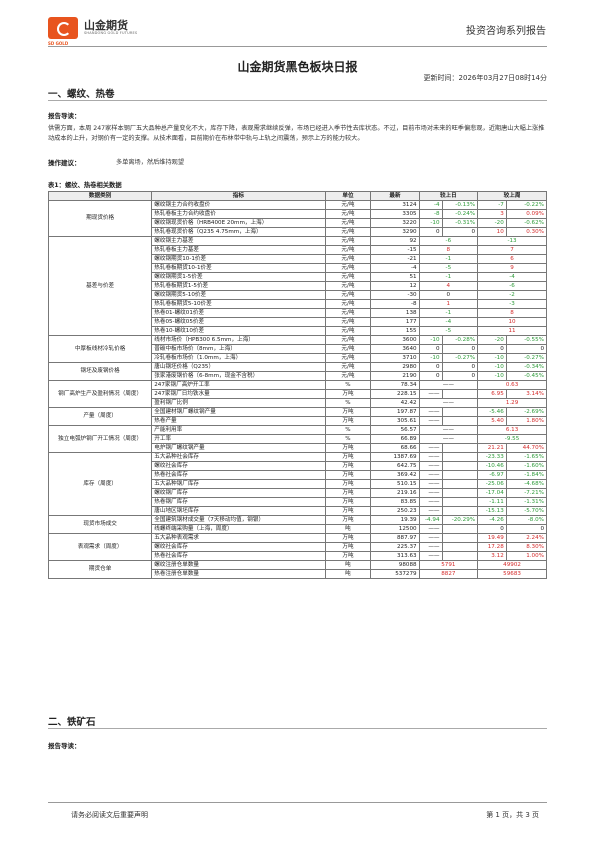 This screenshot has height=842, width=595. I want to click on week-change-cell: 3.12, so click(492, 556).